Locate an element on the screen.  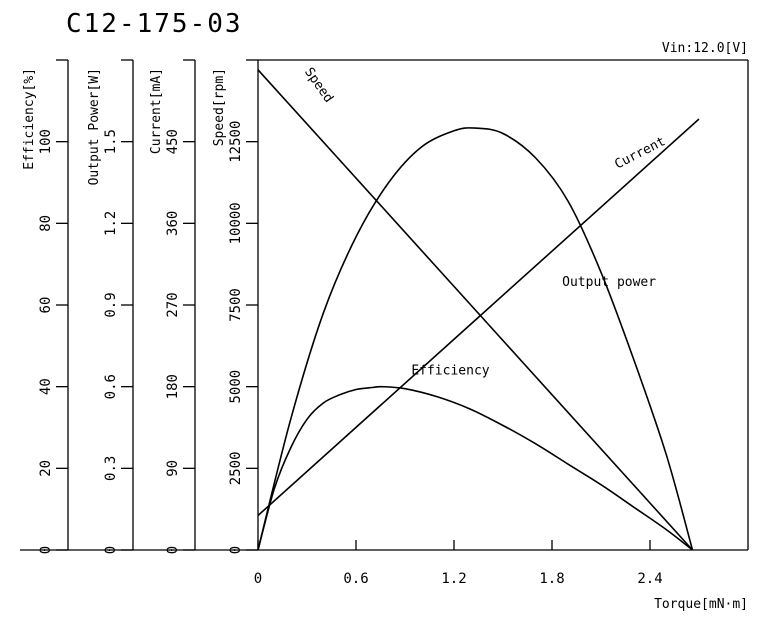
vin-label: Vin:12.0[V] is located at coordinates (705, 48).